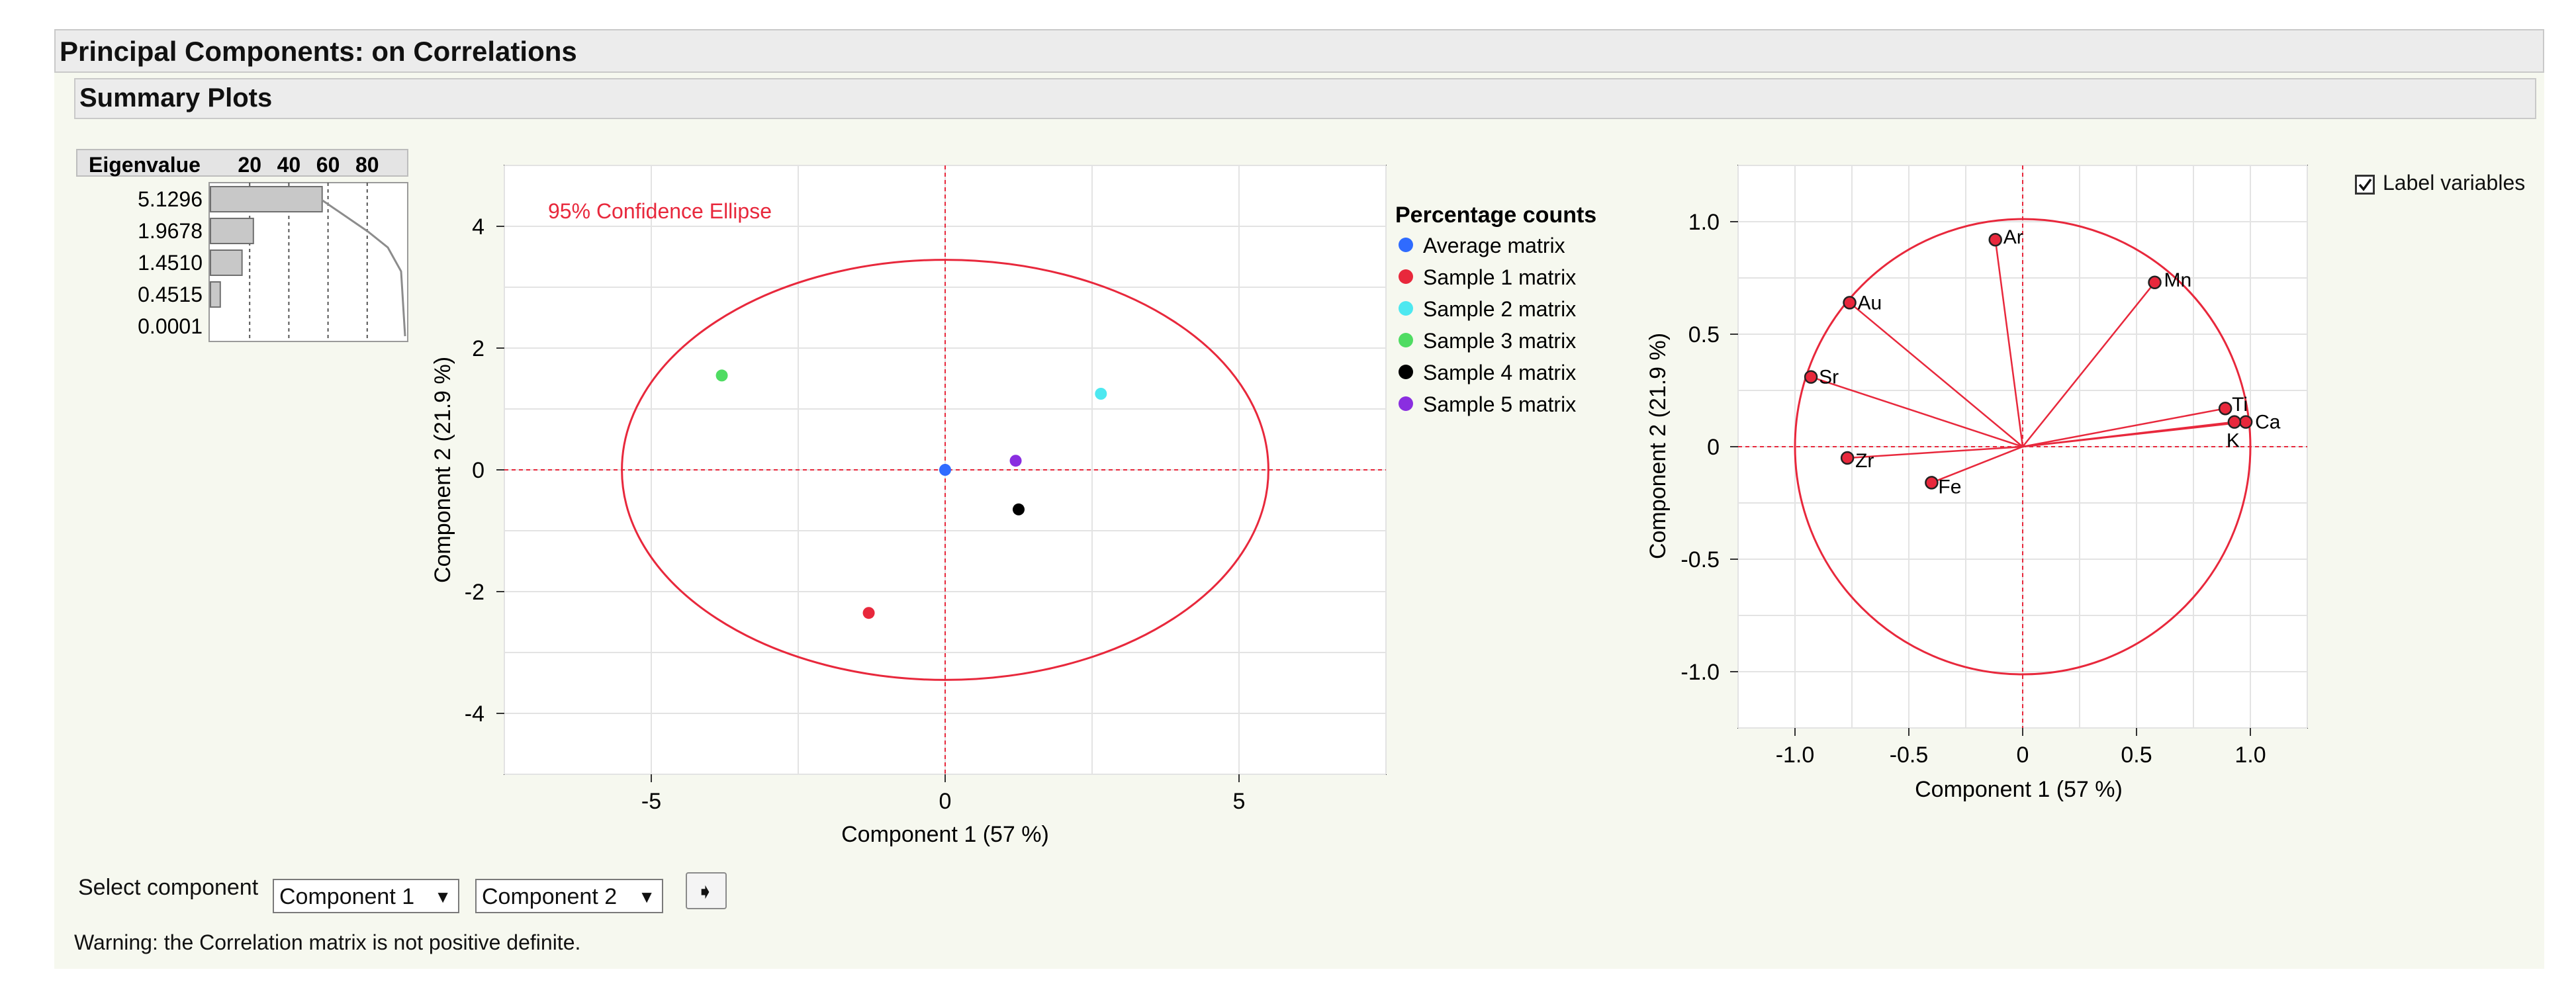 The image size is (2576, 990). I want to click on score-x-label: Component 1 (57 %), so click(945, 834).